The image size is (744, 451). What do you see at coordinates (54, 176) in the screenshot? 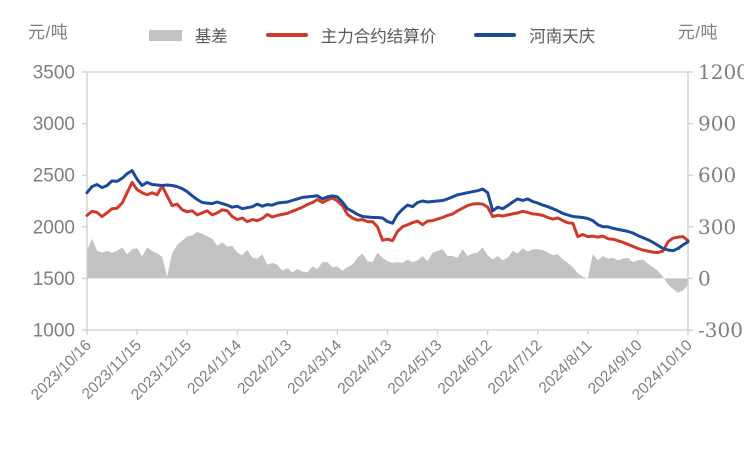
I see `y-left-tick-label: 2500` at bounding box center [54, 176].